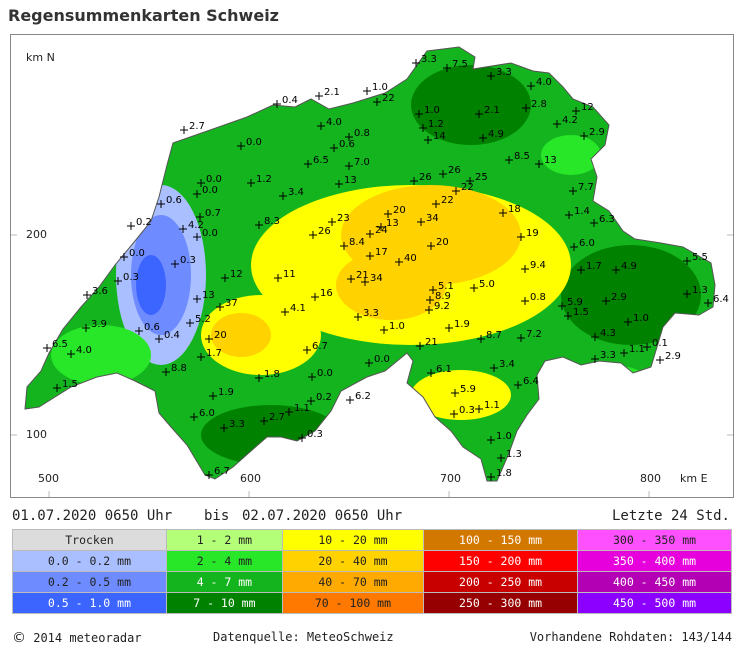 Image resolution: width=742 pixels, height=653 pixels. Describe the element at coordinates (197, 126) in the screenshot. I see `station-value: 2.7` at that location.